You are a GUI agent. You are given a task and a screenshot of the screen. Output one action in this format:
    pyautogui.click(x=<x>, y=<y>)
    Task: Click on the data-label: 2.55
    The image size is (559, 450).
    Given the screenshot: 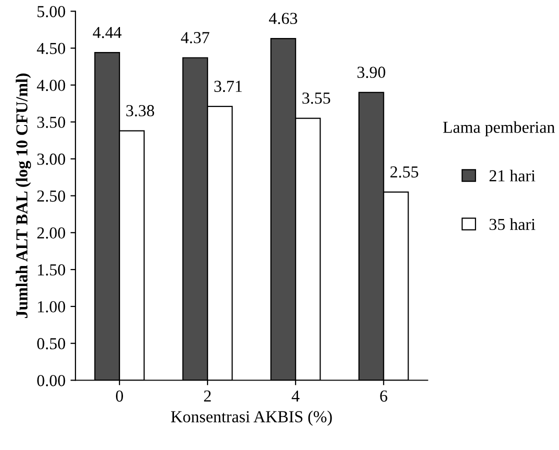 What is the action you would take?
    pyautogui.click(x=404, y=172)
    